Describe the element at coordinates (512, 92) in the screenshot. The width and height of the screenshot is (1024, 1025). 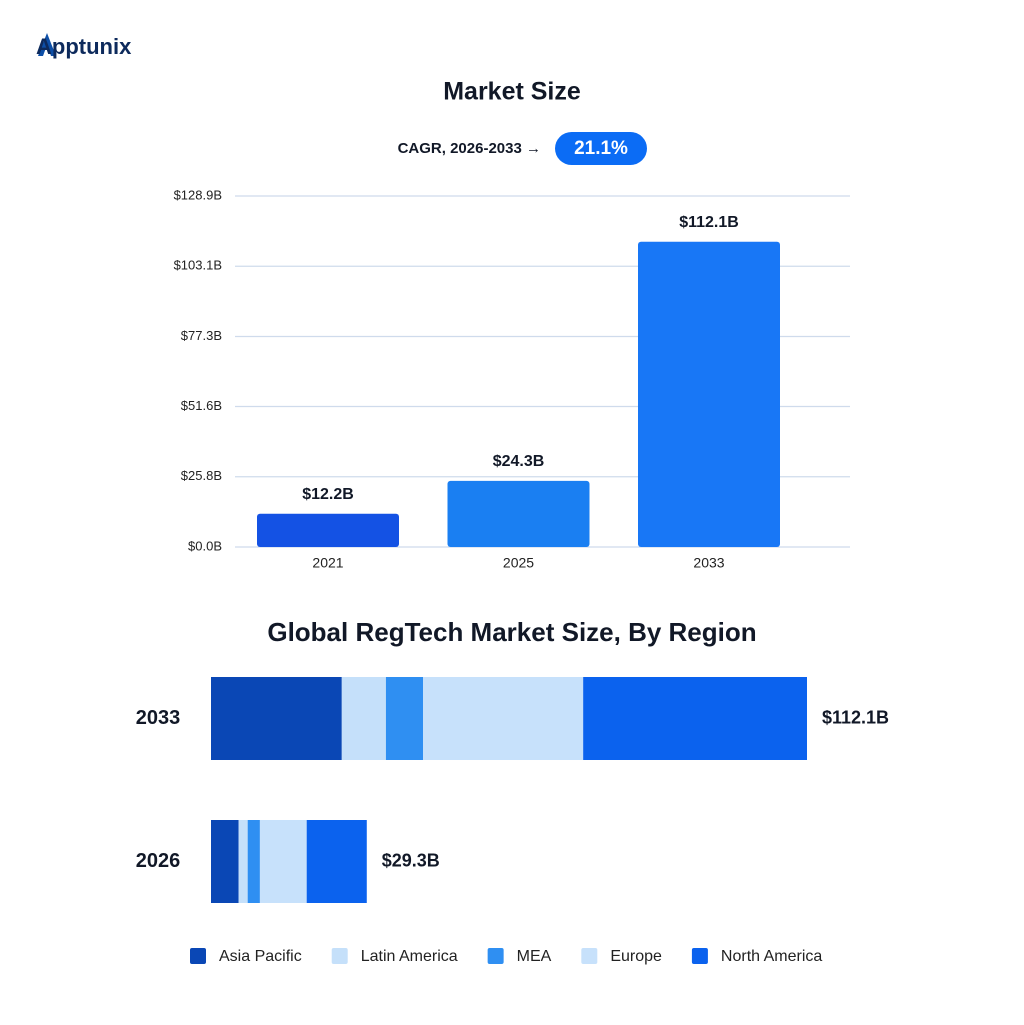
I see `chart-title: Market Size` at that location.